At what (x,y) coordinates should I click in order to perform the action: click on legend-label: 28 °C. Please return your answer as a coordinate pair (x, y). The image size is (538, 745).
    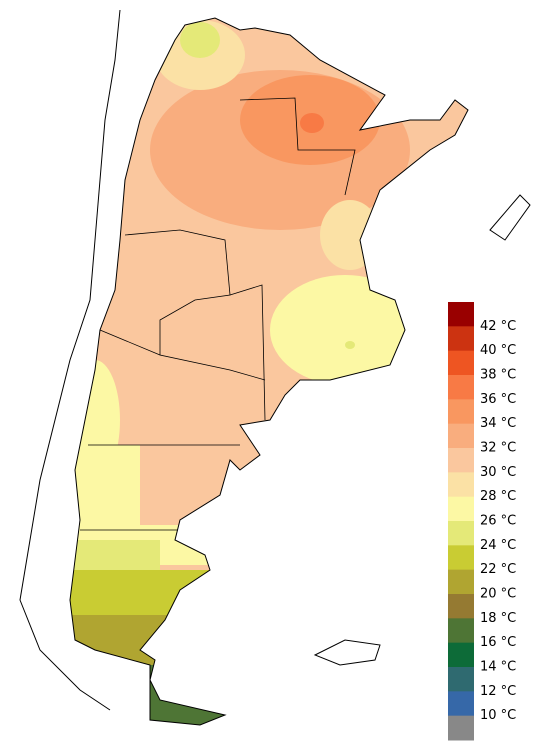
    Looking at the image, I should click on (498, 496).